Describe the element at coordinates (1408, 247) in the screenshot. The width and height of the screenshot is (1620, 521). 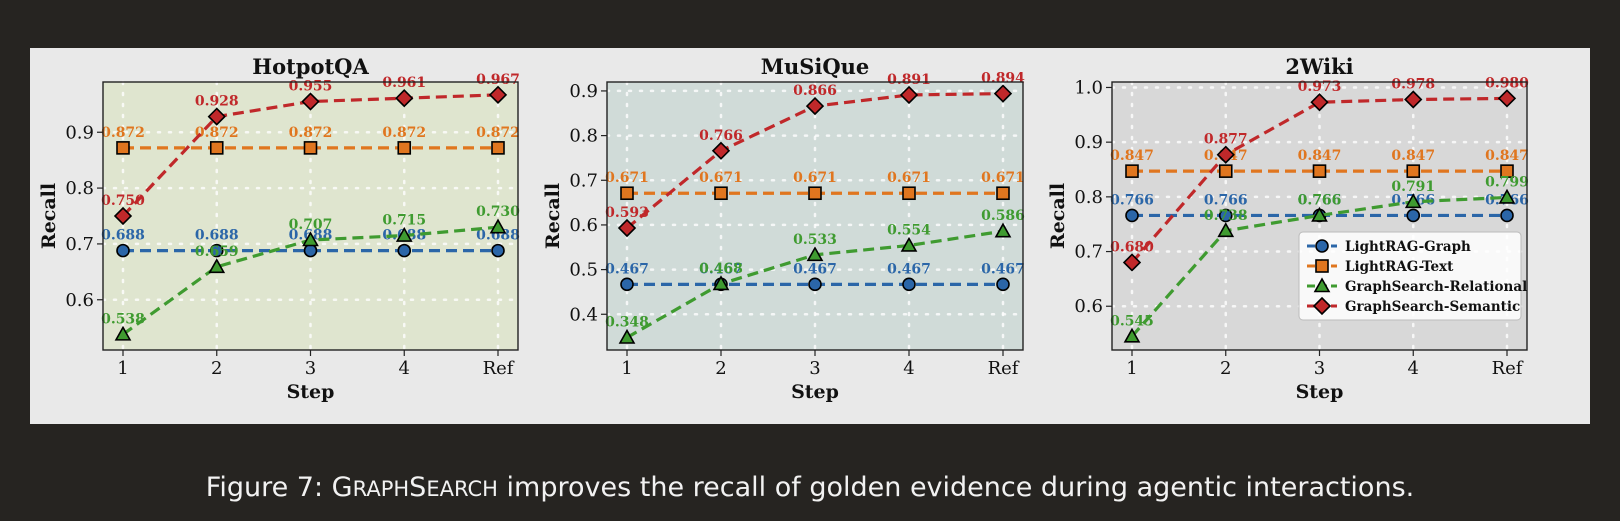
I see `legend-label: LightRAG-Graph` at that location.